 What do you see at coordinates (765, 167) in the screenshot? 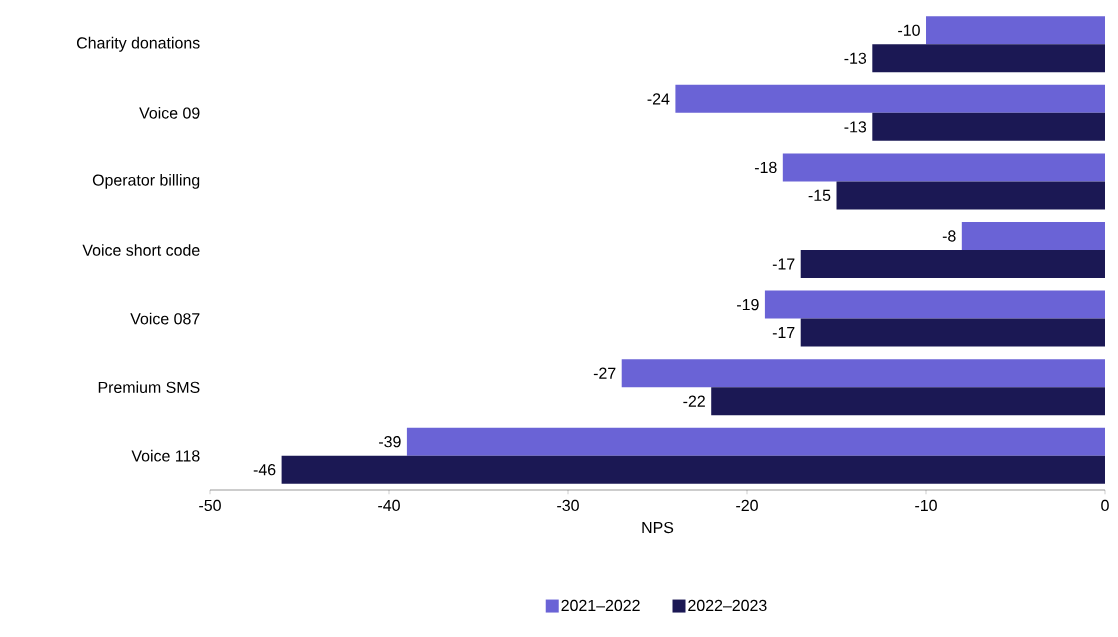
I see `data-label: -18` at bounding box center [765, 167].